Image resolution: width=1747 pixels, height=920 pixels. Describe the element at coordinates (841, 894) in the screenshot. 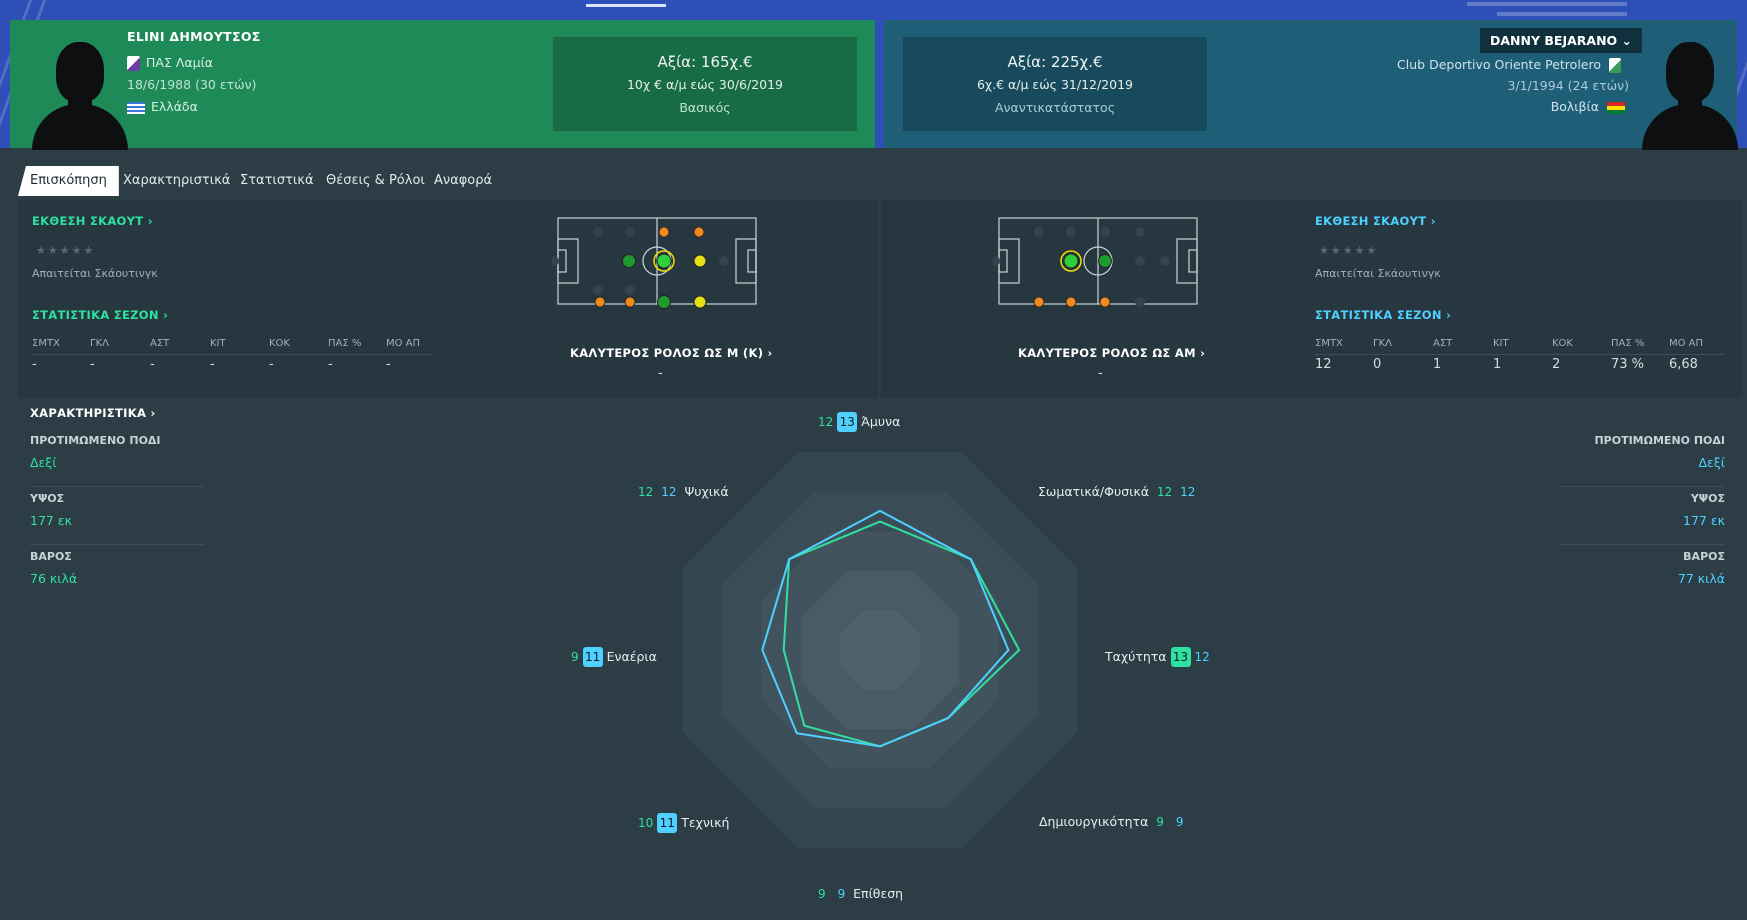

I see `radar-value-right: 9` at that location.